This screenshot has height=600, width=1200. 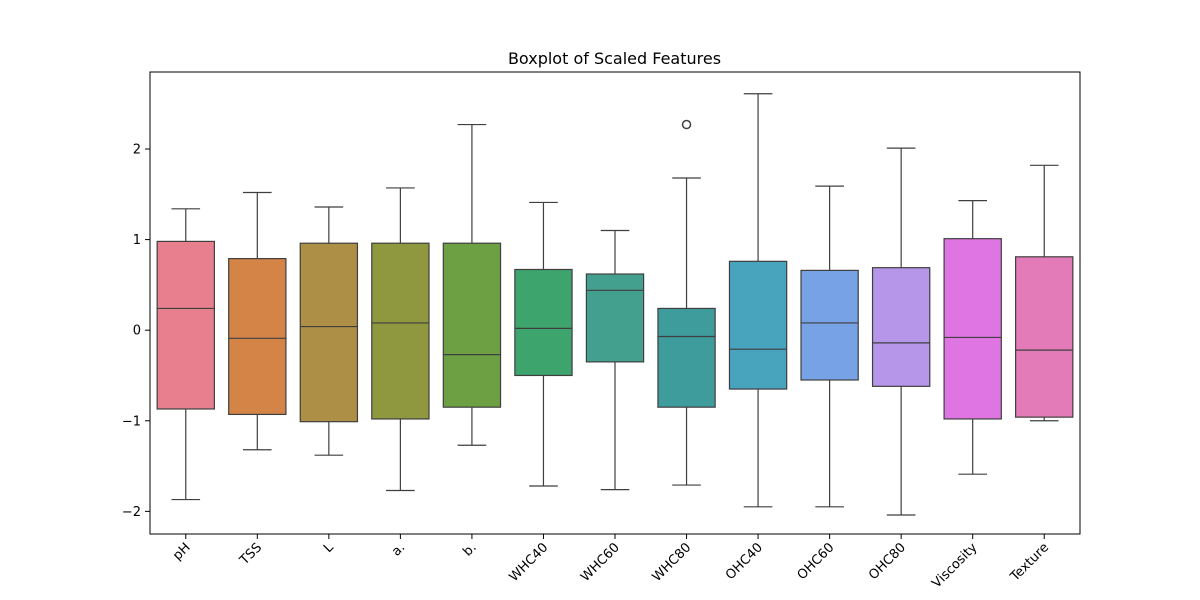 I want to click on x-tick-label-11: Viscosity, so click(x=954, y=565).